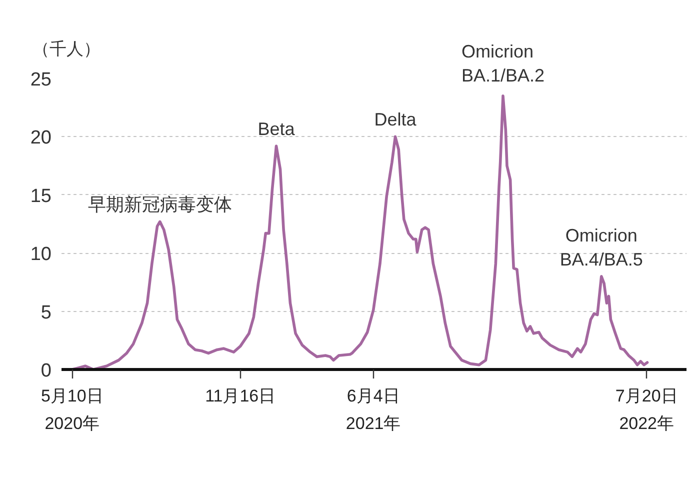 This screenshot has height=500, width=700. What do you see at coordinates (240, 396) in the screenshot?
I see `x-tick-label: 11月16日` at bounding box center [240, 396].